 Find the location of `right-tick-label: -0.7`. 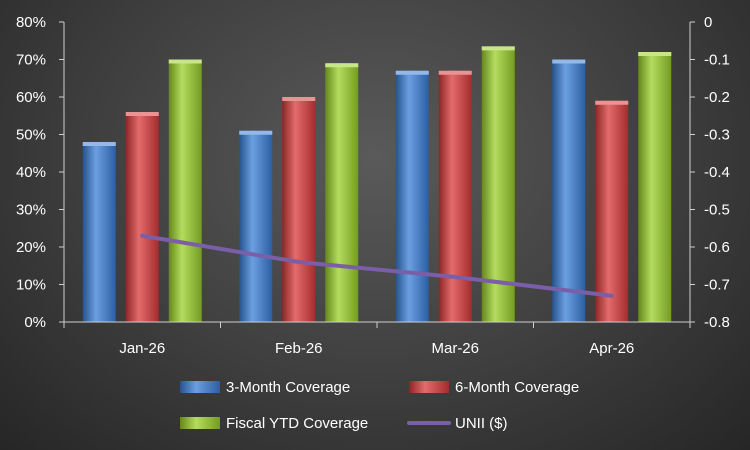

right-tick-label: -0.7 is located at coordinates (717, 285).